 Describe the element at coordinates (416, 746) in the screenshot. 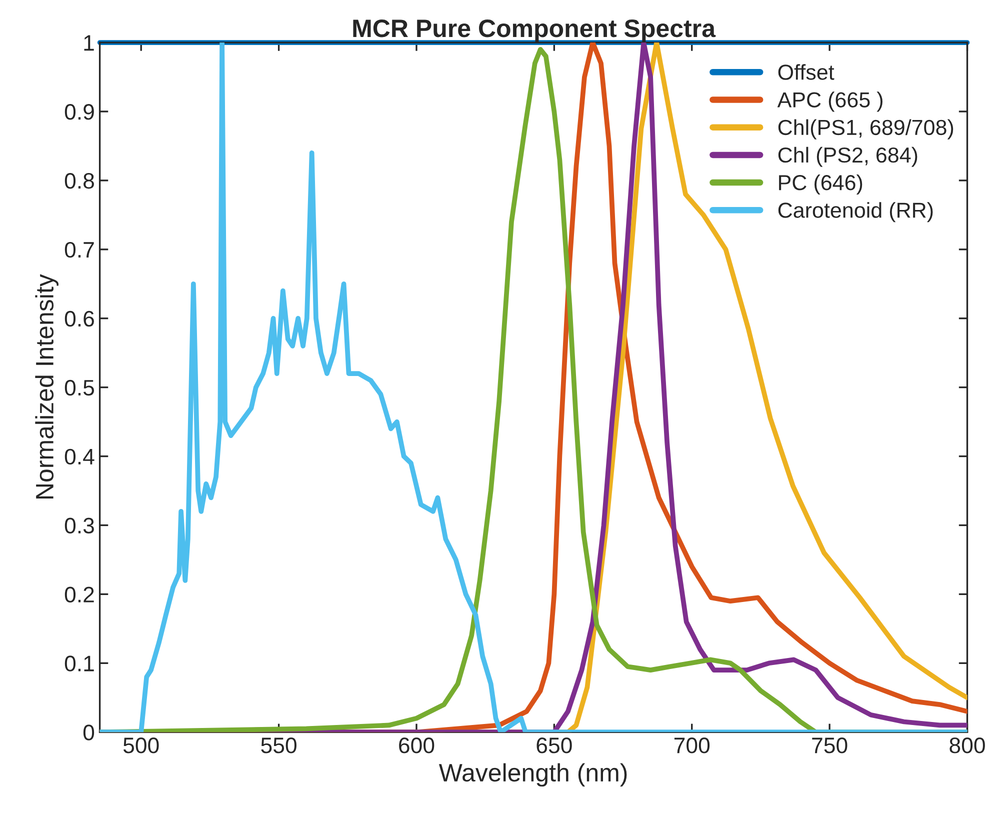

I see `x-tick-label: 600` at that location.